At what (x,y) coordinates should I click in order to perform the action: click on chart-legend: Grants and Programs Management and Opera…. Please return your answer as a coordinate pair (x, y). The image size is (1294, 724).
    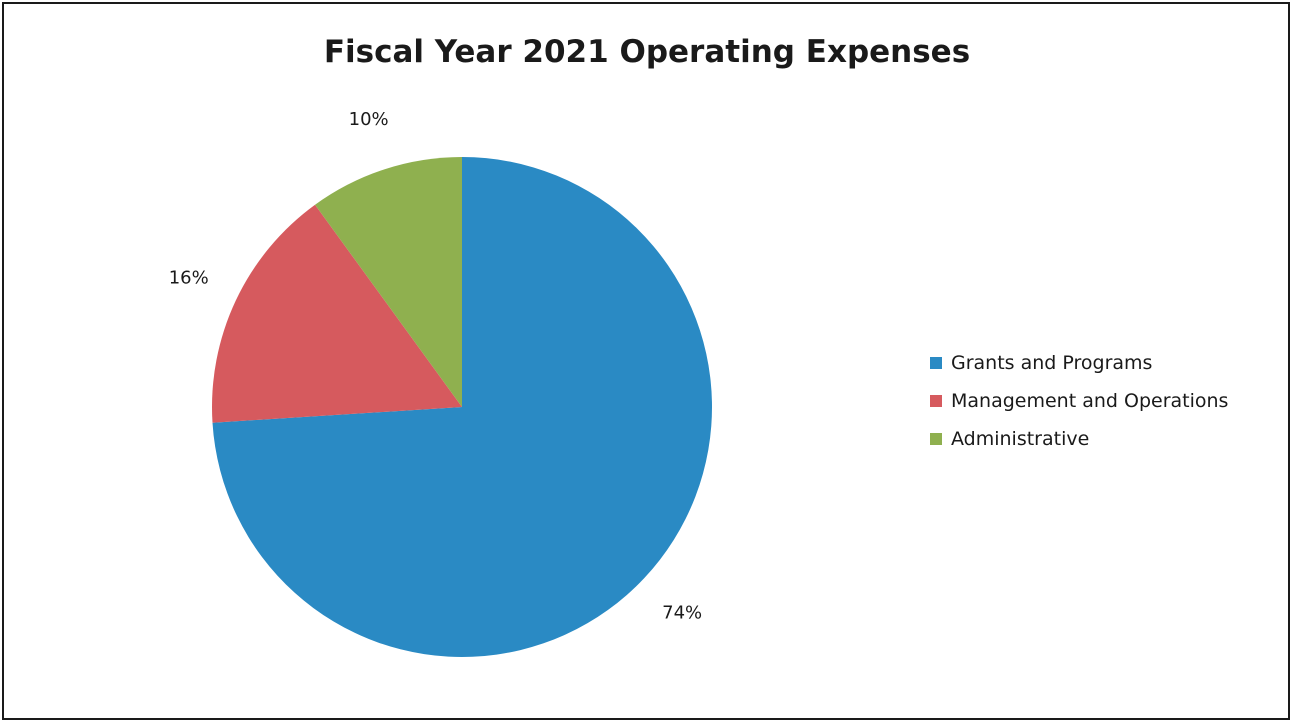
    Looking at the image, I should click on (1079, 401).